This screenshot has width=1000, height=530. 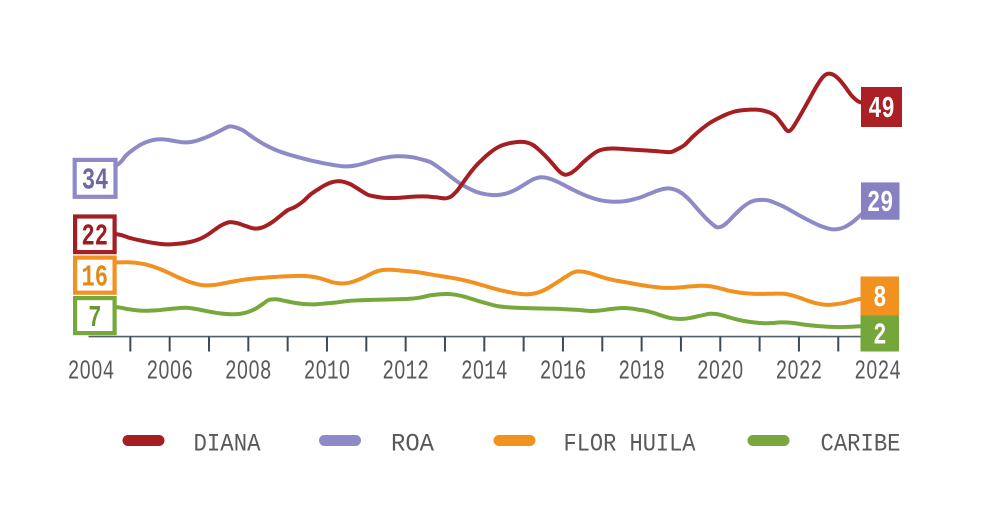 I want to click on svg-text: 2014, so click(x=484, y=373).